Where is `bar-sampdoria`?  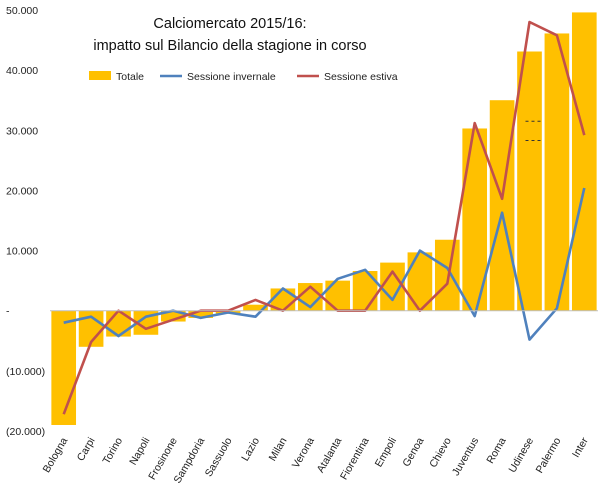 bar-sampdoria is located at coordinates (201, 314).